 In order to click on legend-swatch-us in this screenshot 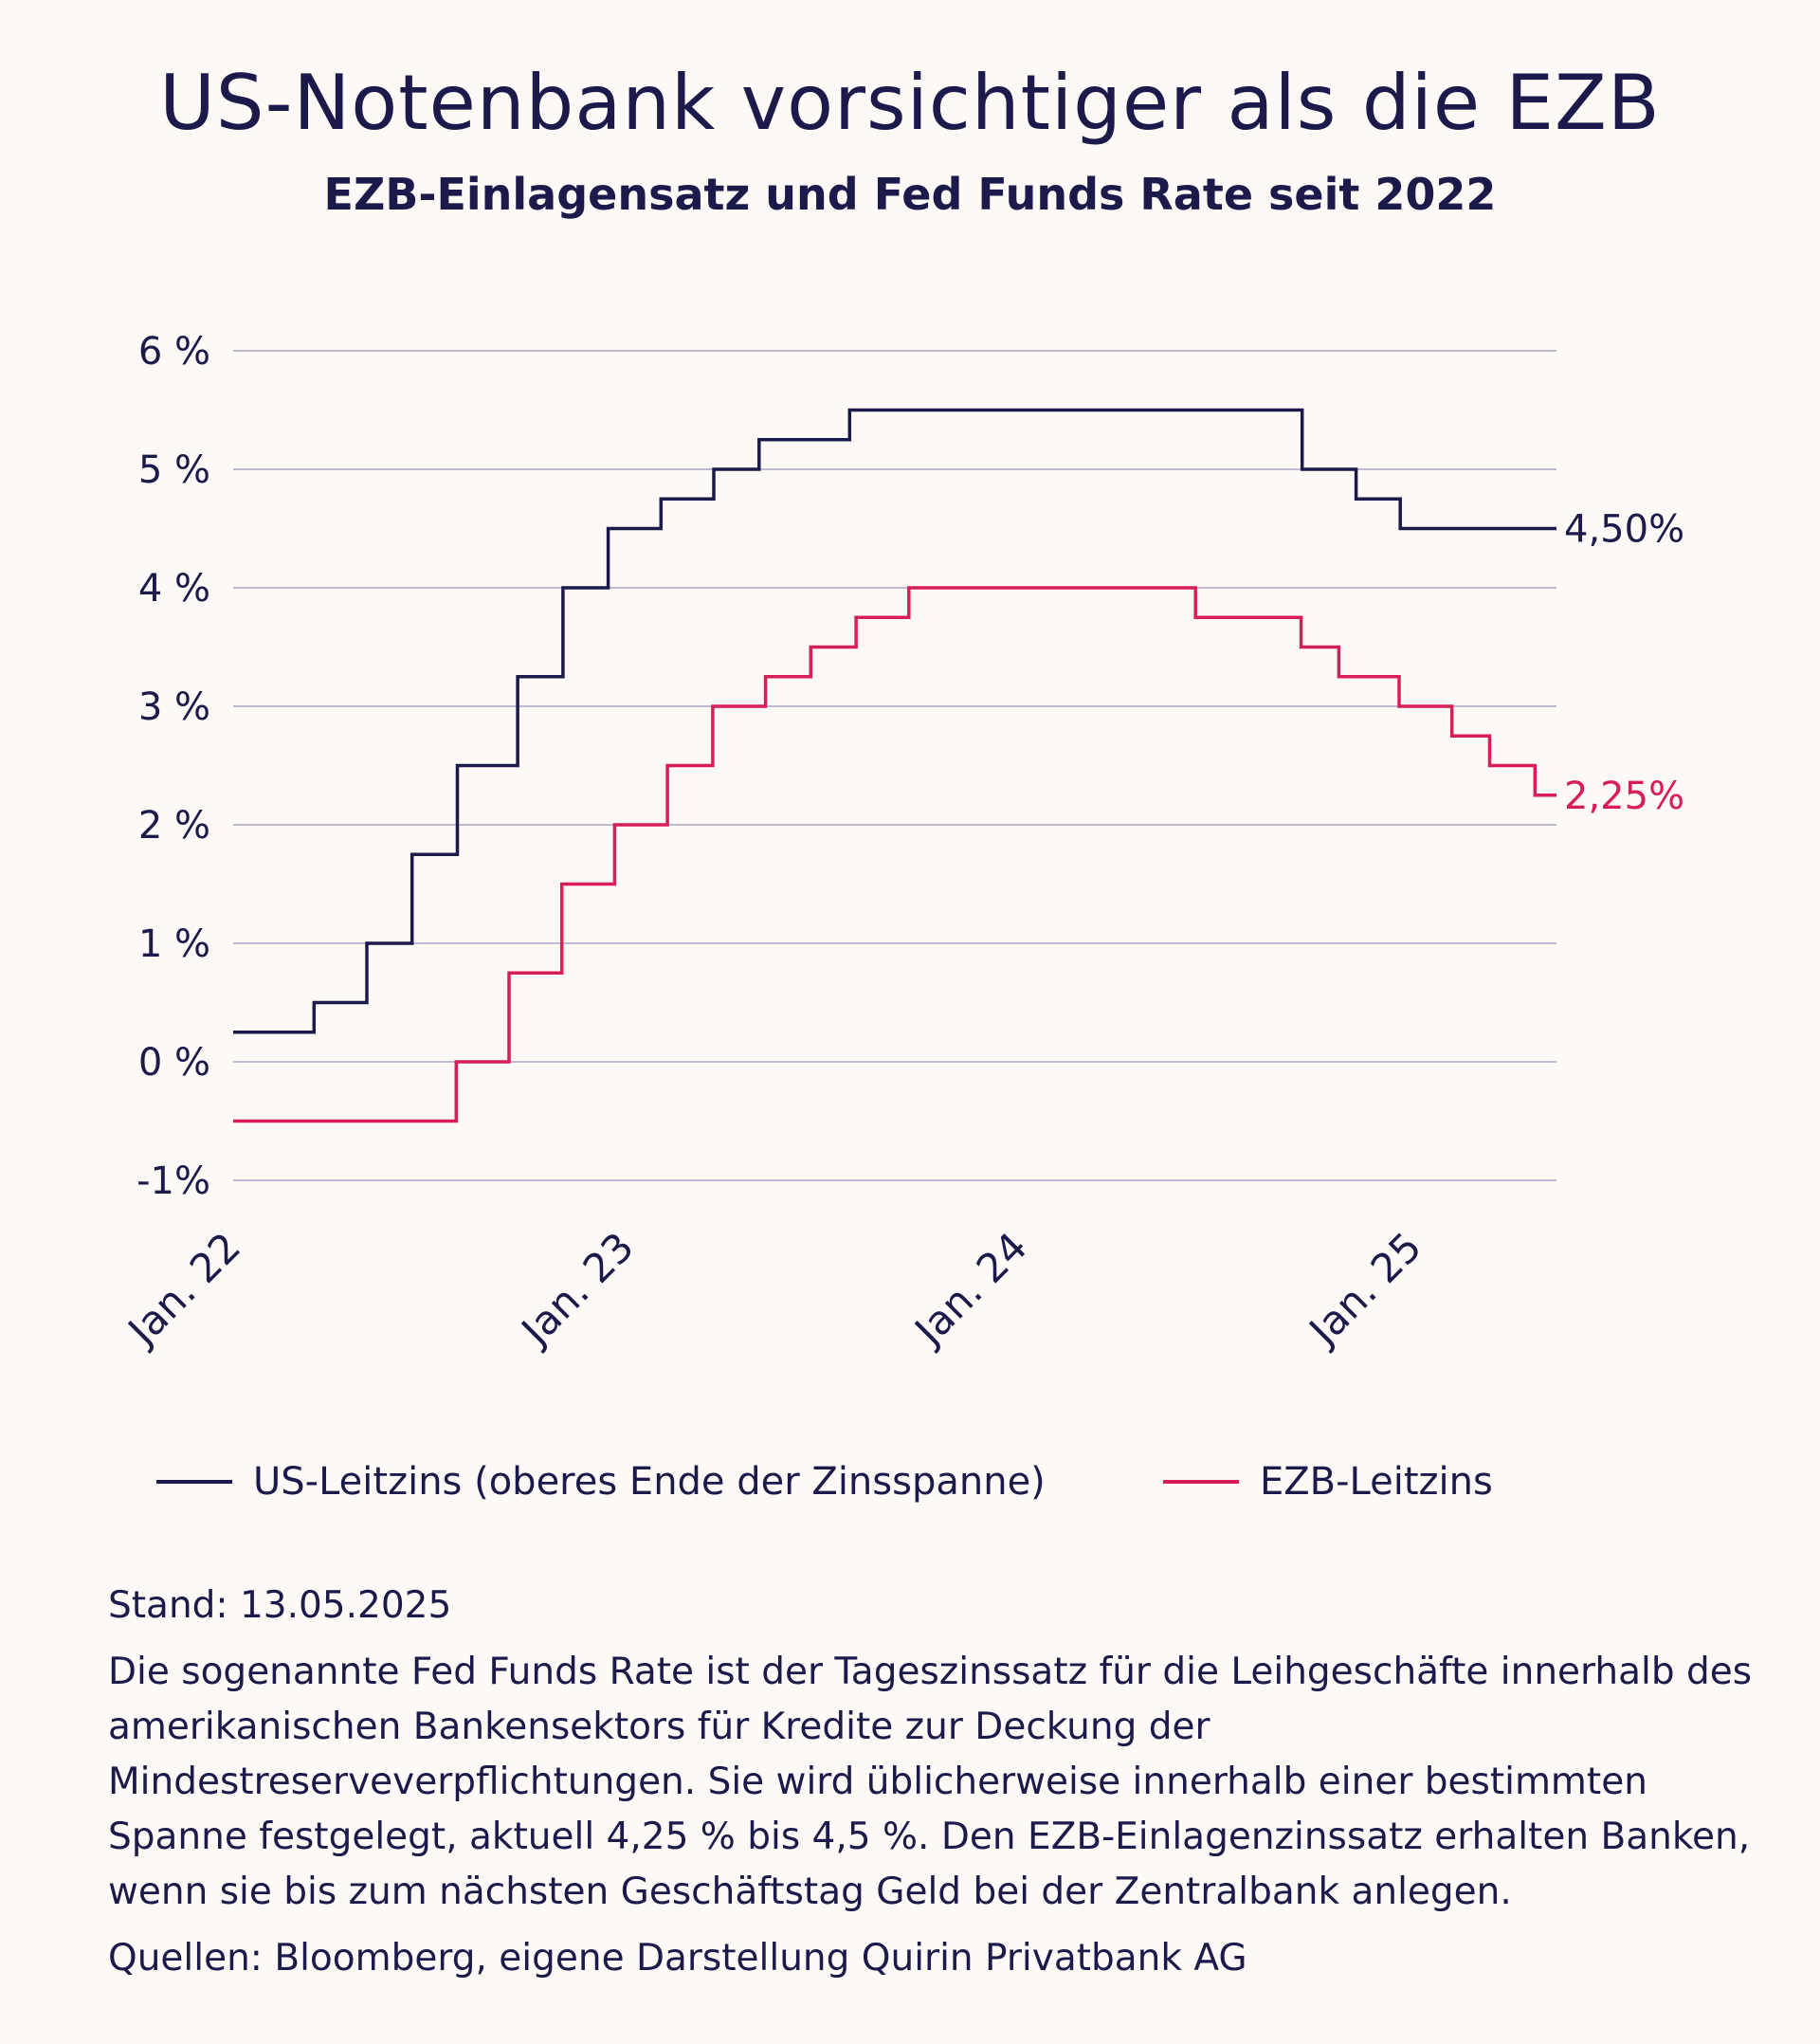, I will do `click(194, 1482)`.